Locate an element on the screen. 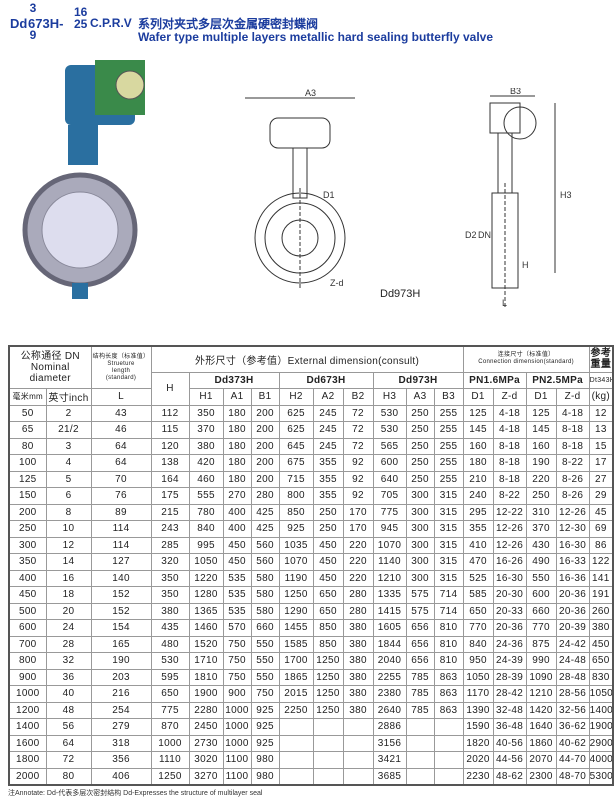 Image resolution: width=615 pixels, height=805 pixels. table-cell: 215 is located at coordinates (170, 512).